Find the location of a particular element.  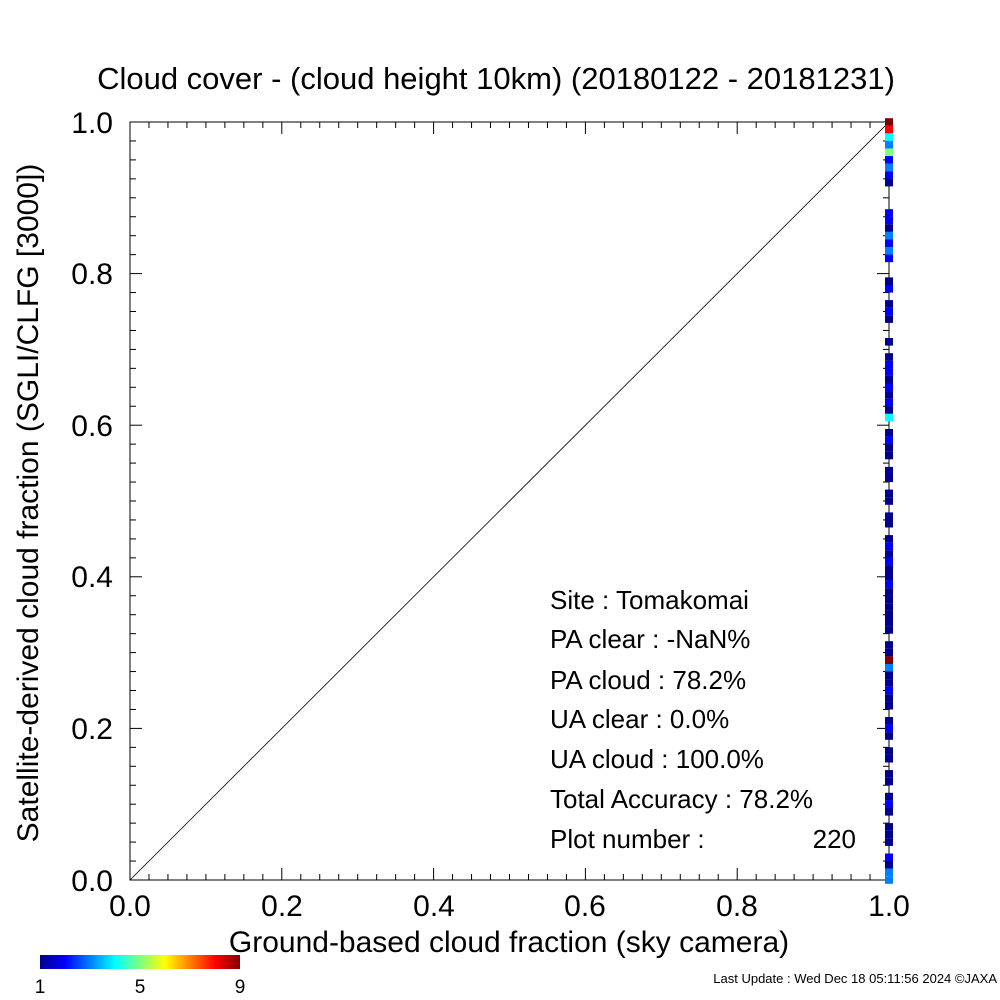

stat-total-accuracy: Total Accuracy : 78.2% is located at coordinates (681, 799).